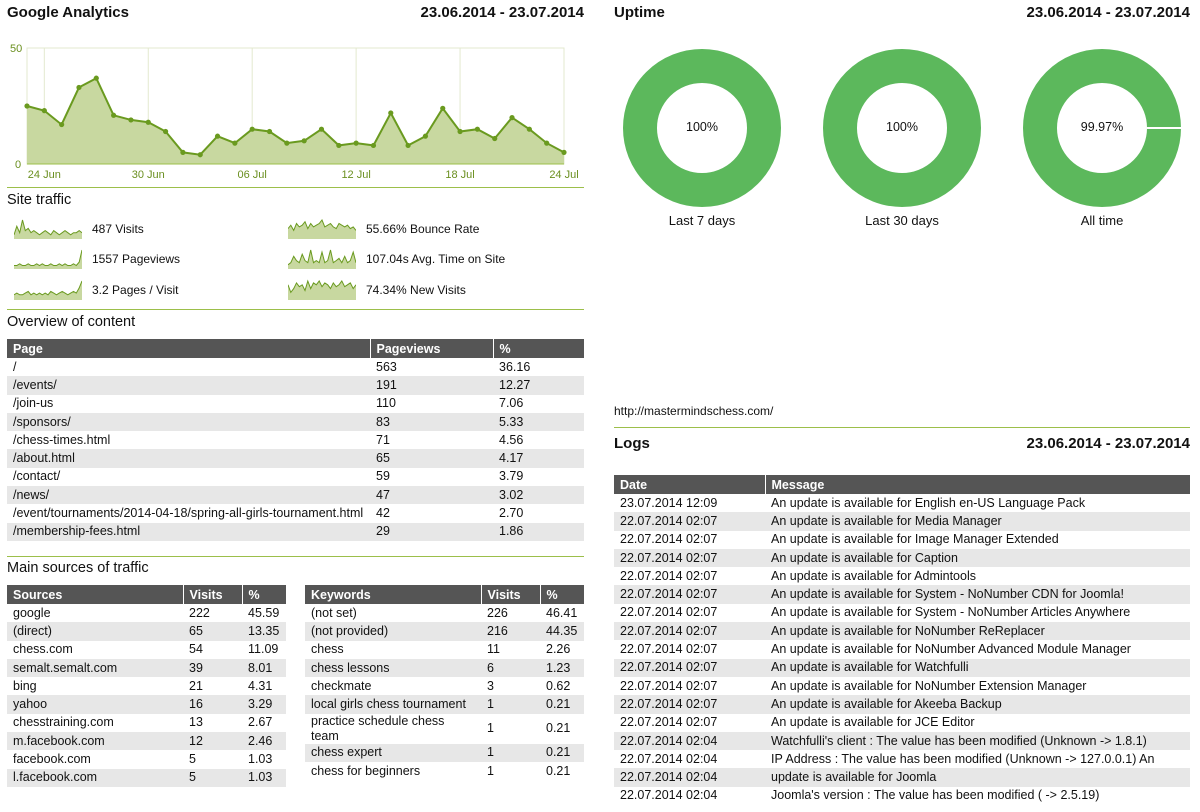 The image size is (1200, 812). What do you see at coordinates (95, 594) in the screenshot?
I see `column-header: Sources` at bounding box center [95, 594].